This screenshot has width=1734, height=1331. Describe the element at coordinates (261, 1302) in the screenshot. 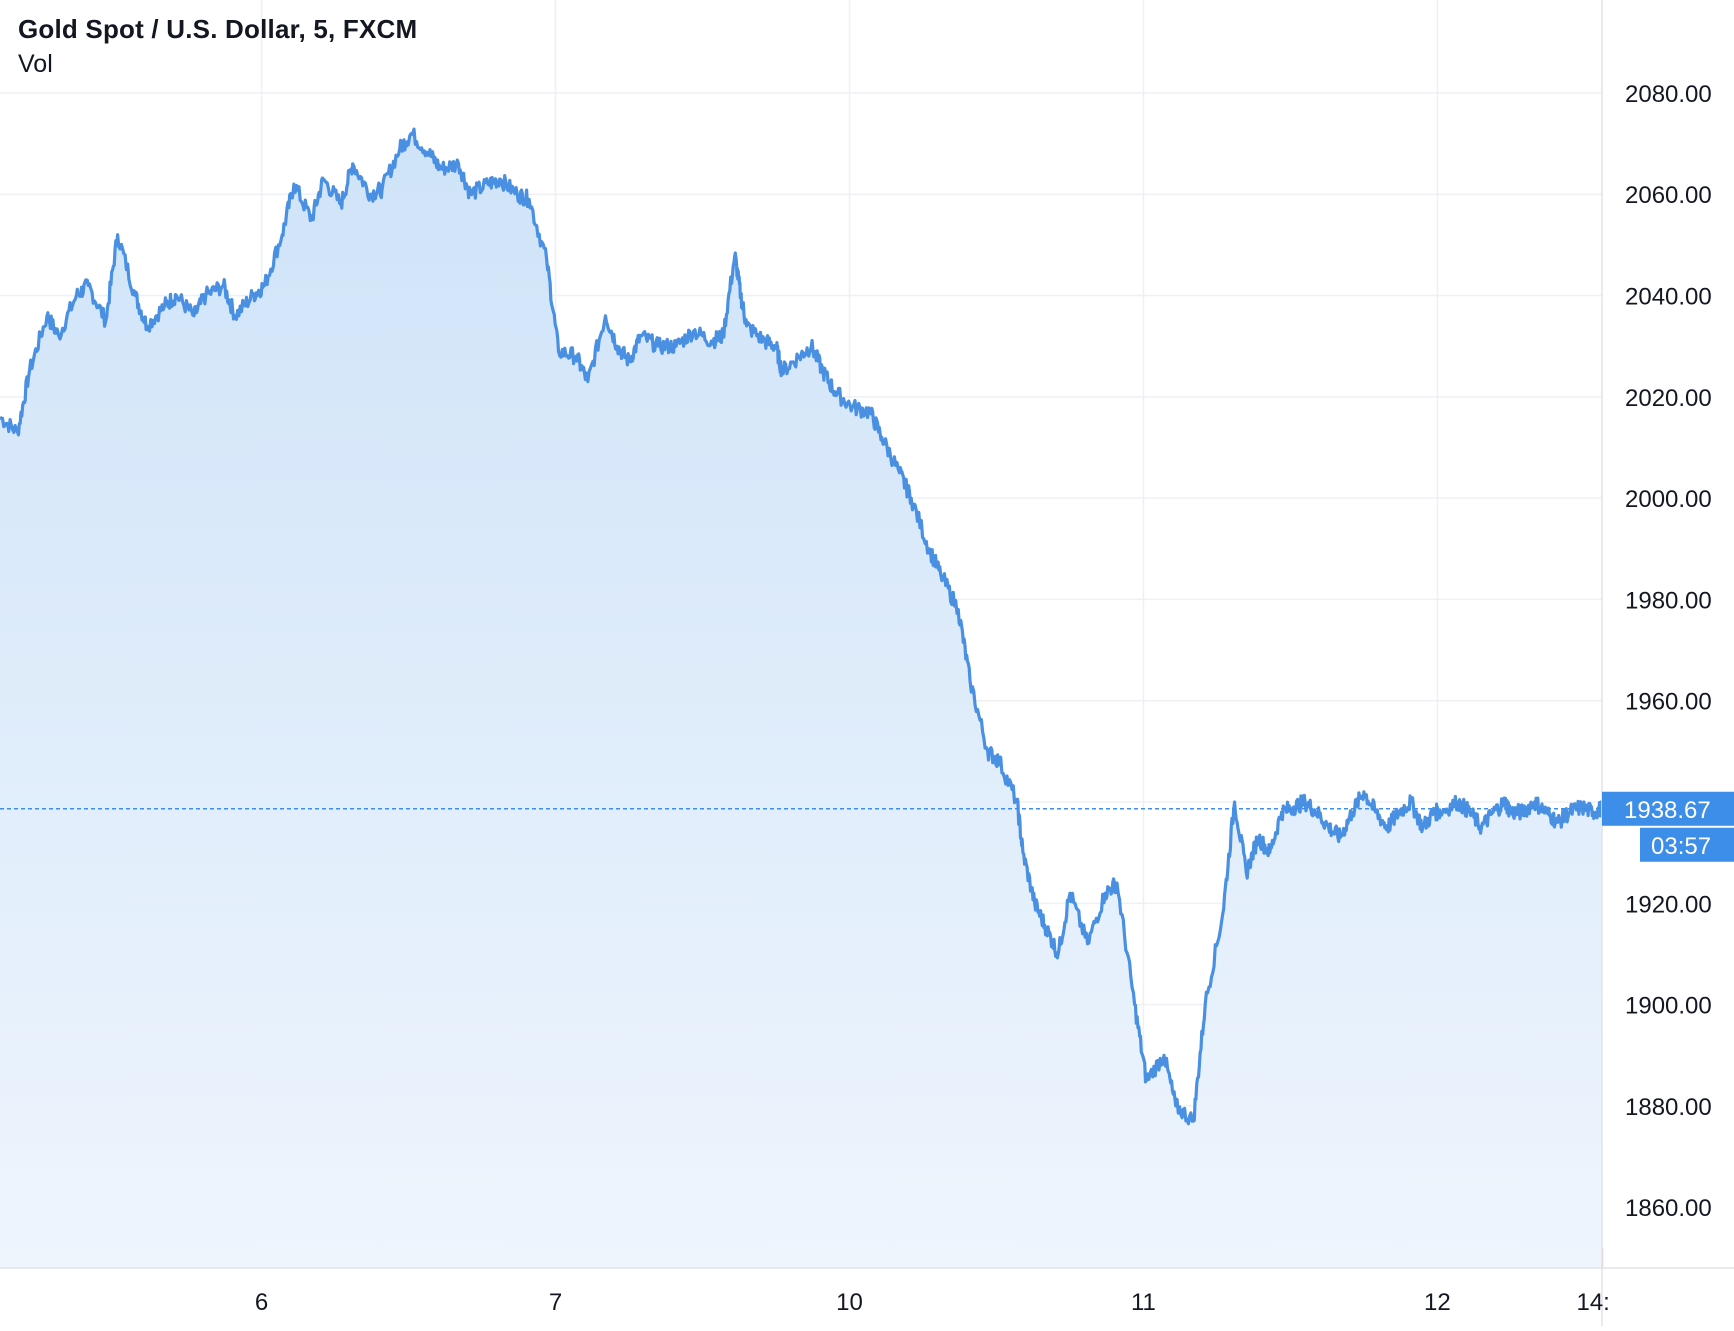

I see `x-tick-label: 6` at that location.